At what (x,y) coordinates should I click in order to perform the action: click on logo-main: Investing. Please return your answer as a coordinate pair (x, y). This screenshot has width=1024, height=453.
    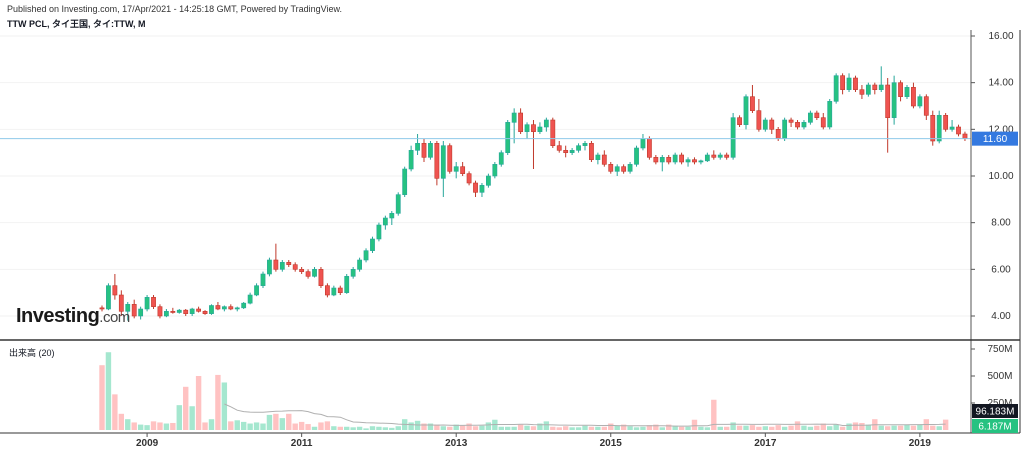
    Looking at the image, I should click on (58, 316).